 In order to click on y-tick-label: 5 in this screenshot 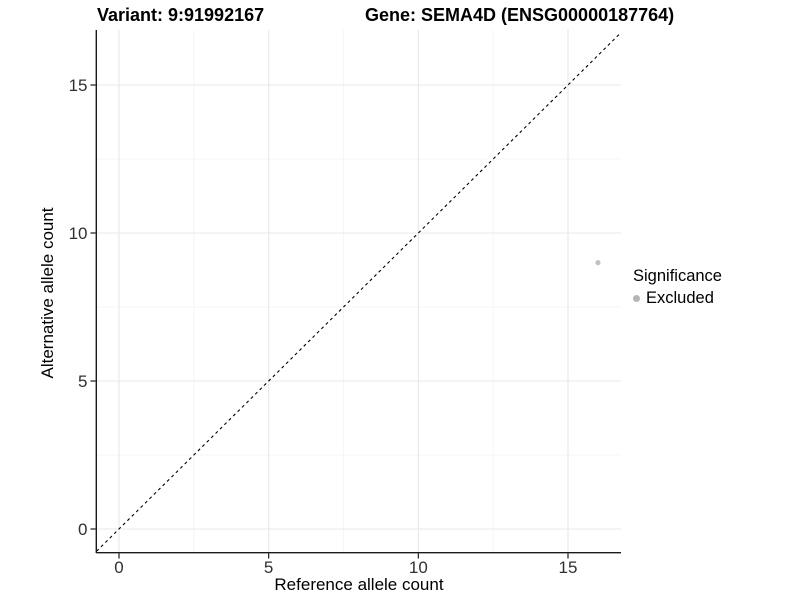, I will do `click(82, 381)`.